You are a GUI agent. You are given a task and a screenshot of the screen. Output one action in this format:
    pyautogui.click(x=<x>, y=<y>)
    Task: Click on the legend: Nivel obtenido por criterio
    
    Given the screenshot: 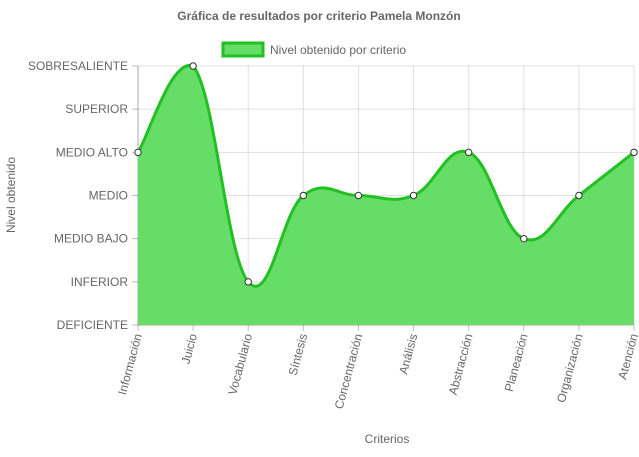 What is the action you would take?
    pyautogui.click(x=313, y=49)
    